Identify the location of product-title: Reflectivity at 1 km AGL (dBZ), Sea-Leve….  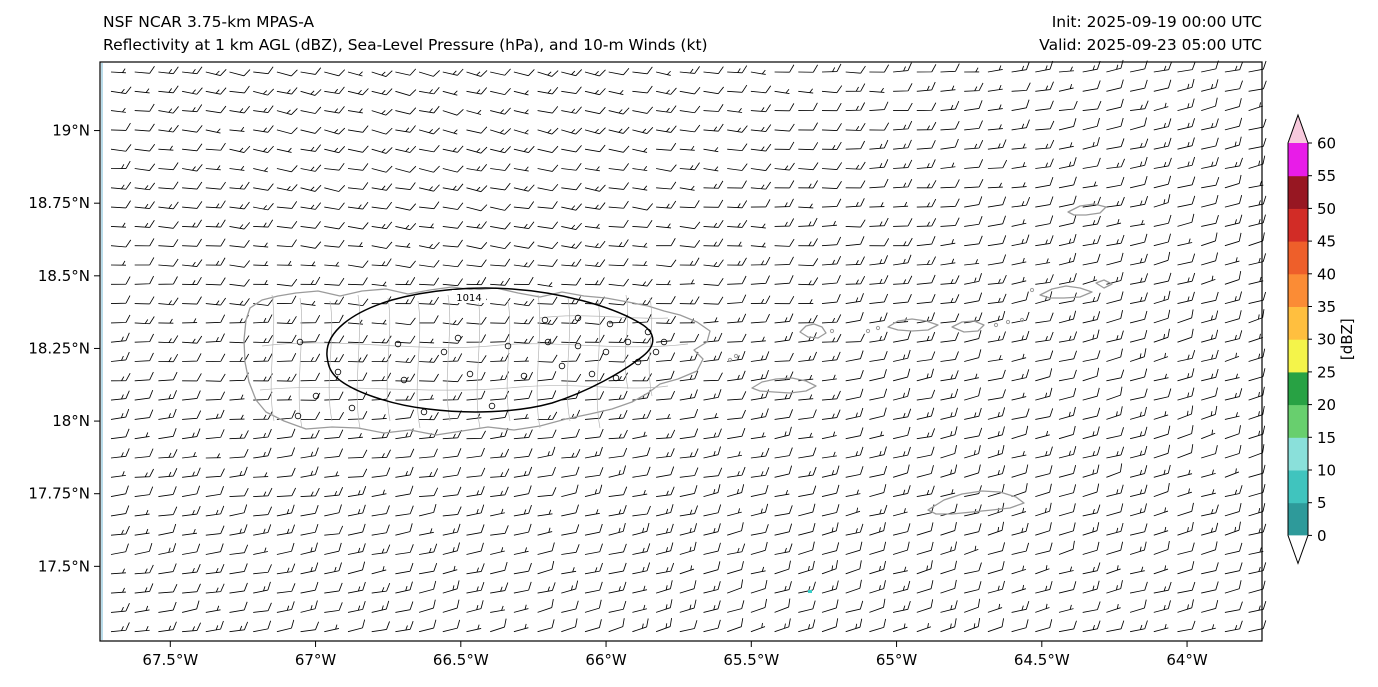
(405, 45).